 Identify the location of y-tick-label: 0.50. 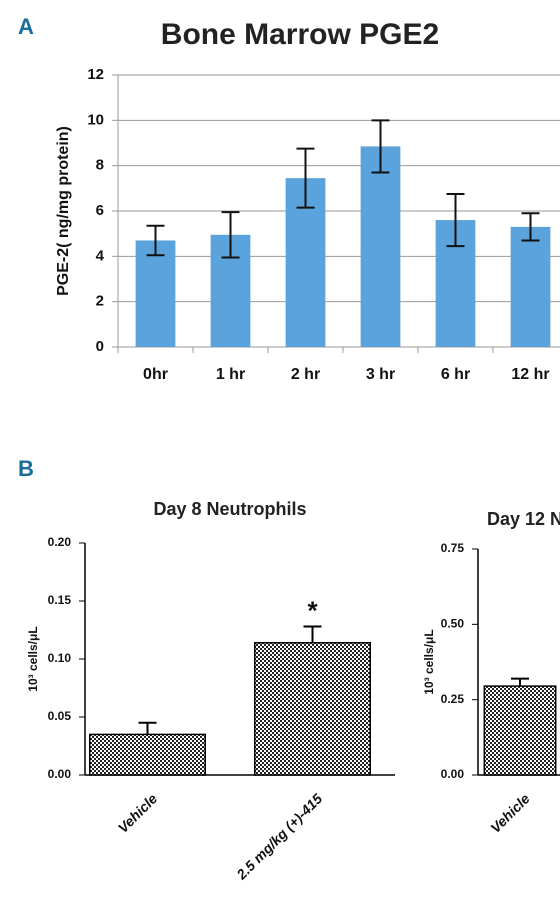
(453, 624).